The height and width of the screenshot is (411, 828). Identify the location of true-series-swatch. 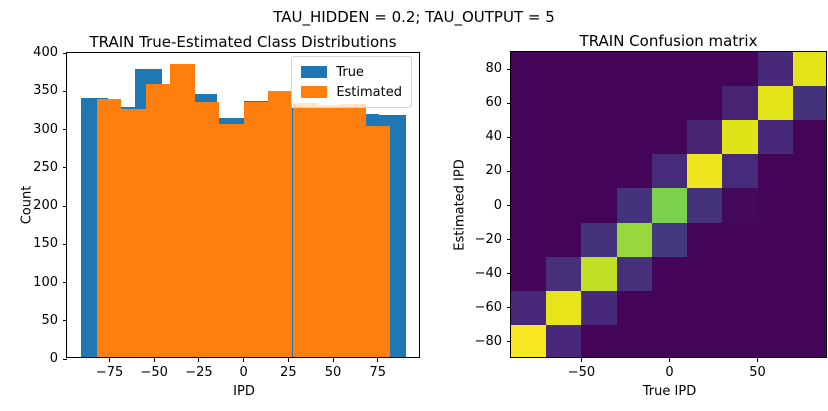
(314, 72).